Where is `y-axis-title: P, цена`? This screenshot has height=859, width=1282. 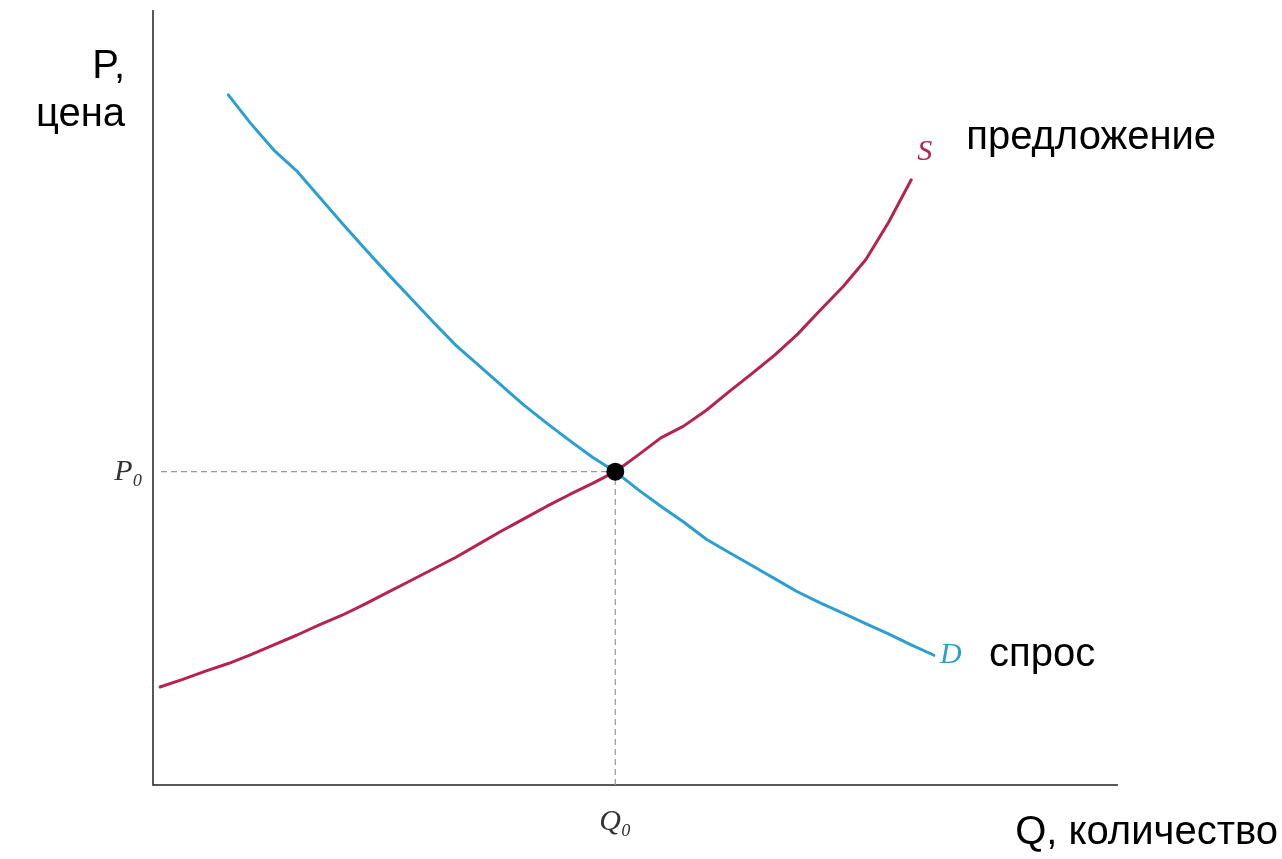 y-axis-title: P, цена is located at coordinates (79, 88).